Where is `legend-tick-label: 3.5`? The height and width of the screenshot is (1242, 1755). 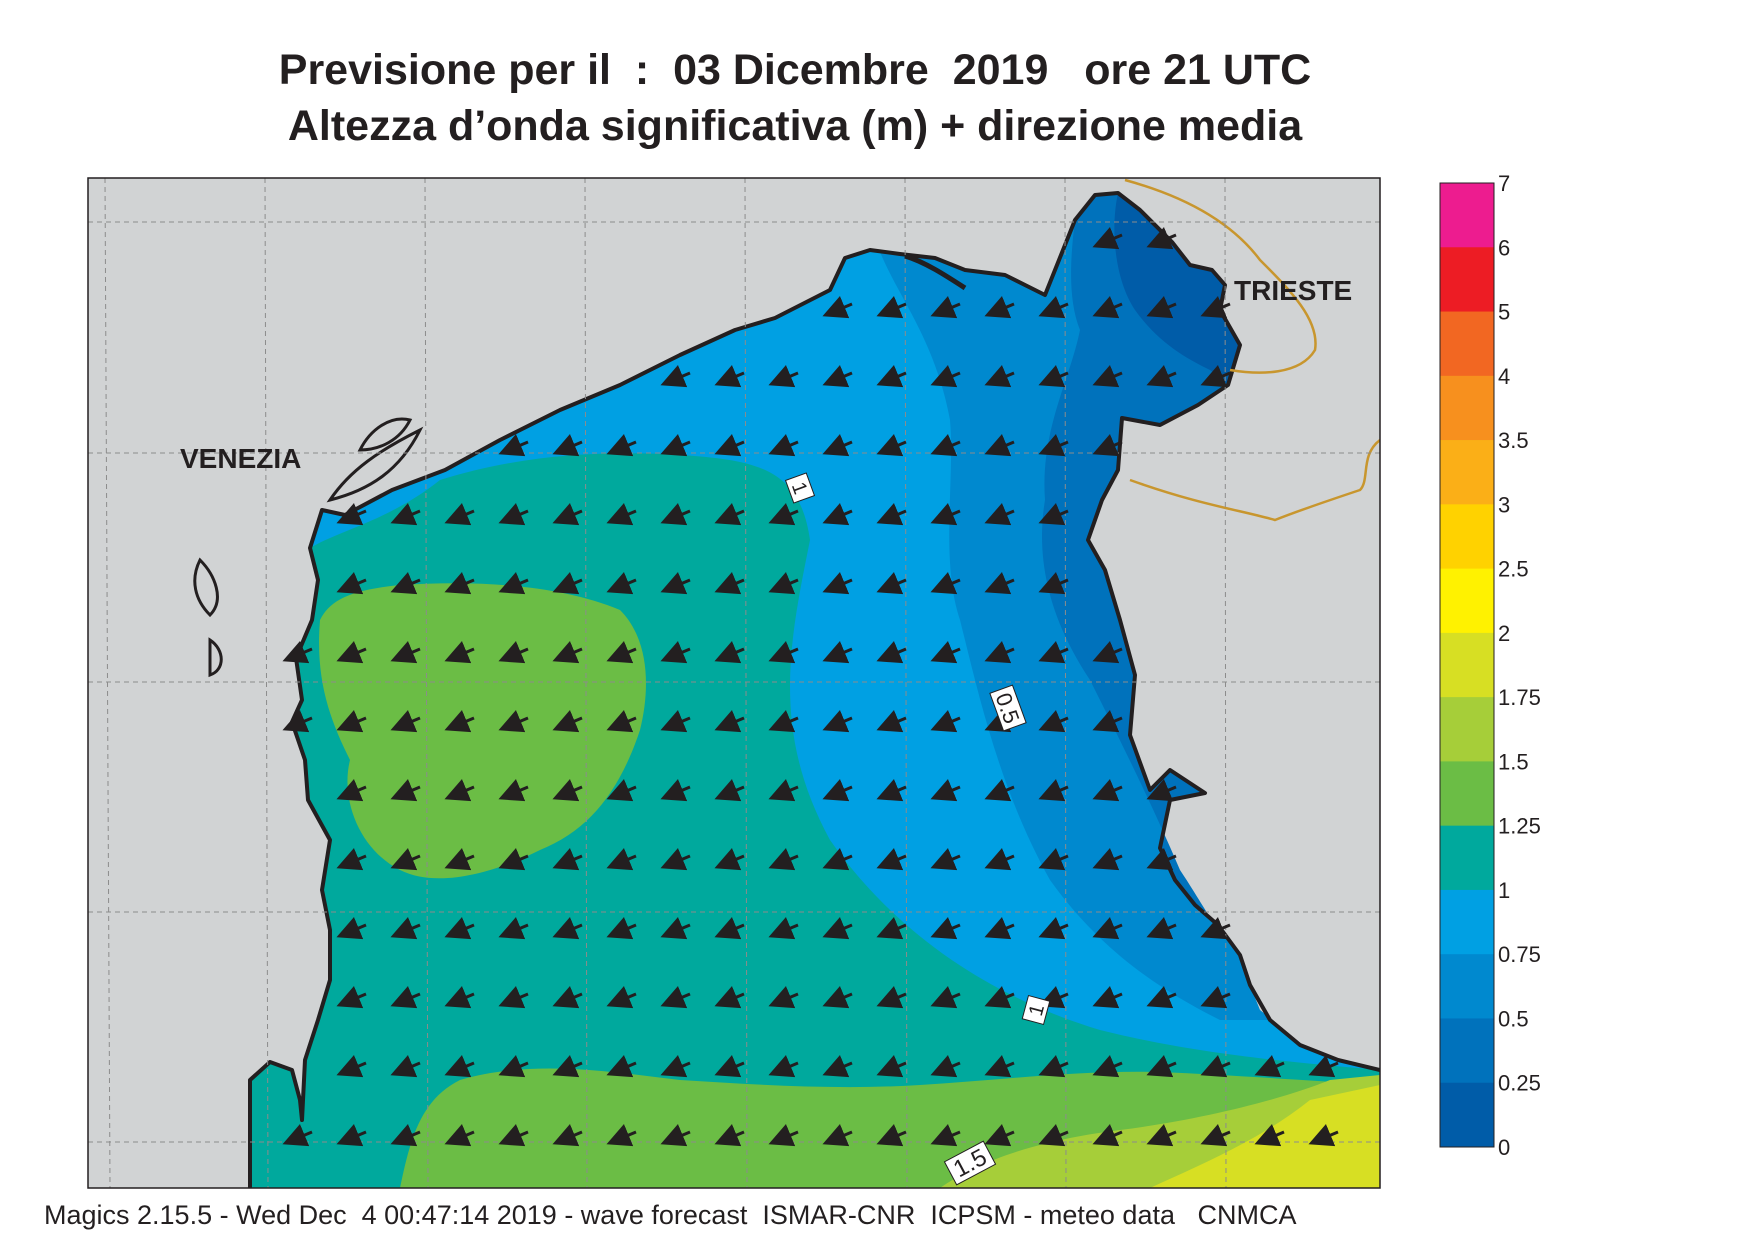
legend-tick-label: 3.5 is located at coordinates (1513, 440).